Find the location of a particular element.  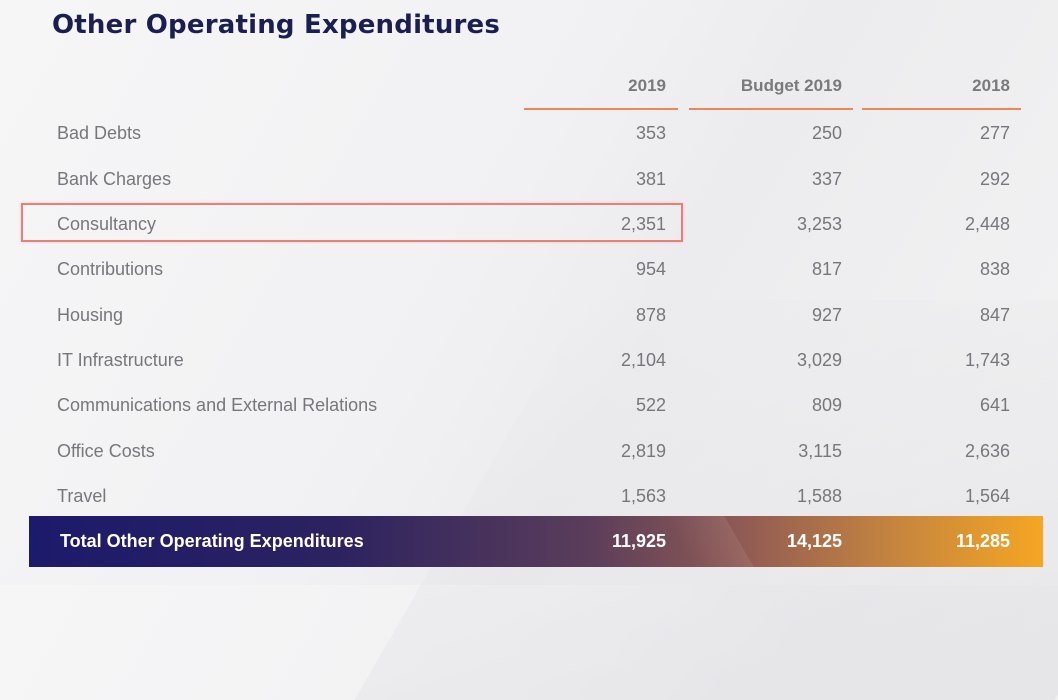

cell-2018: 2,448 is located at coordinates (987, 224).